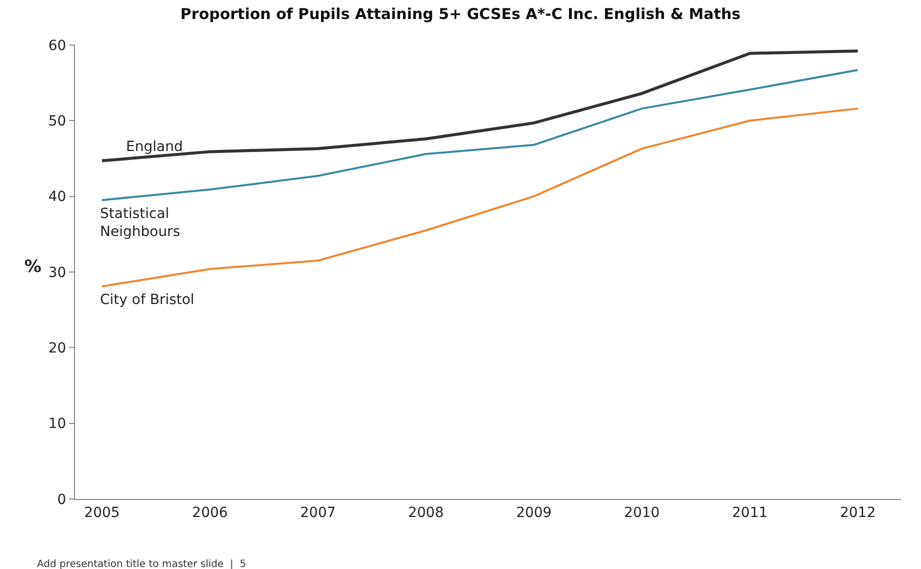 The image size is (921, 569). I want to click on series-label: Statistical Neighbours, so click(140, 223).